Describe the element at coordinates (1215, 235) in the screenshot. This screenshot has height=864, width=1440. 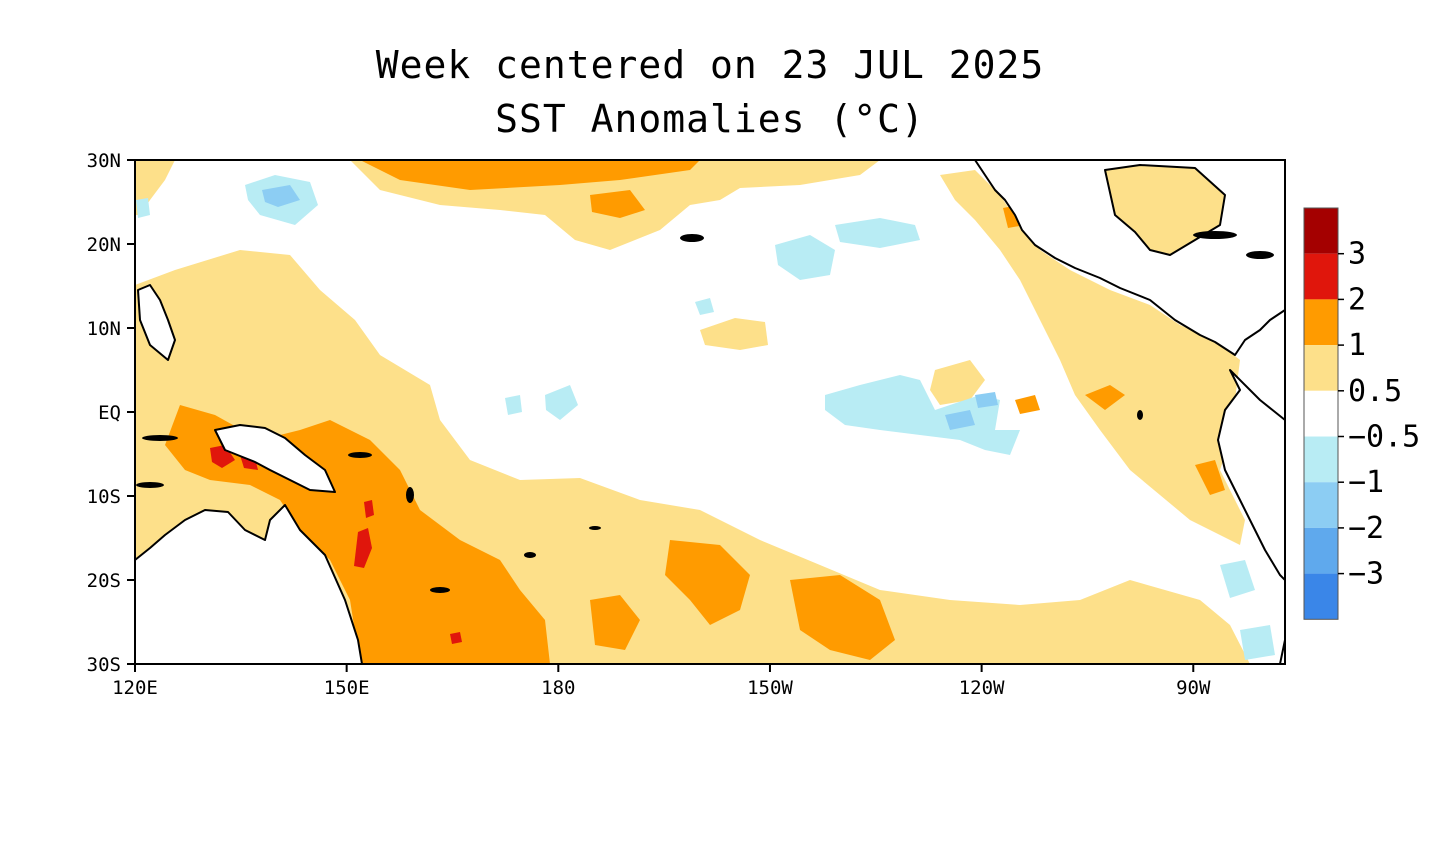
I see `cuba-island` at that location.